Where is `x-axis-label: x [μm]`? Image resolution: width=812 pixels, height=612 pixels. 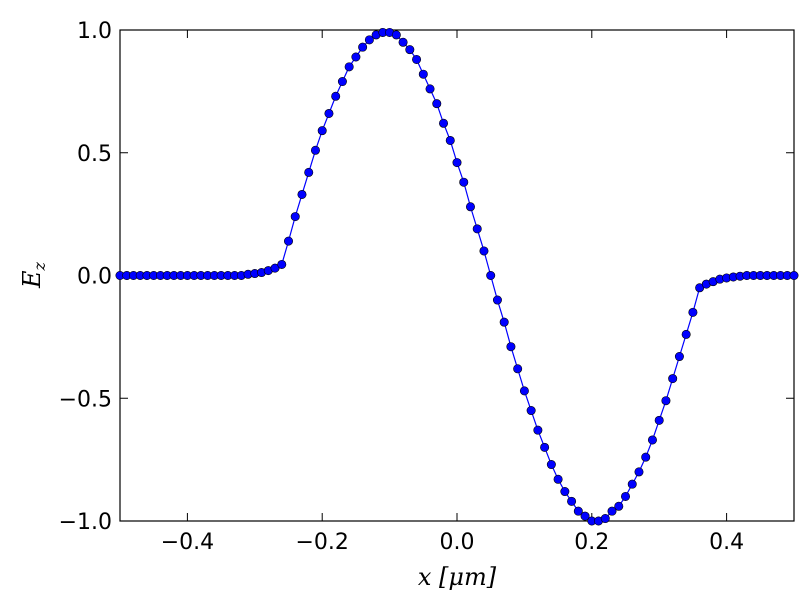 x-axis-label: x [μm] is located at coordinates (457, 577).